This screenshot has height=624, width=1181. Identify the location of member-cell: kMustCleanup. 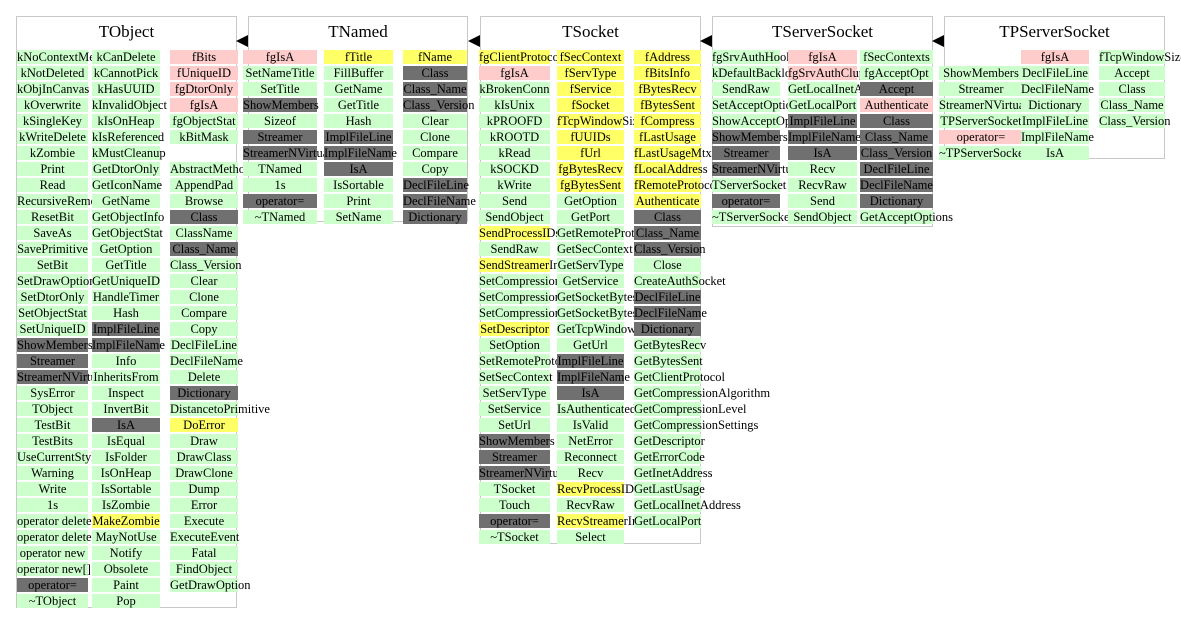
(129, 153).